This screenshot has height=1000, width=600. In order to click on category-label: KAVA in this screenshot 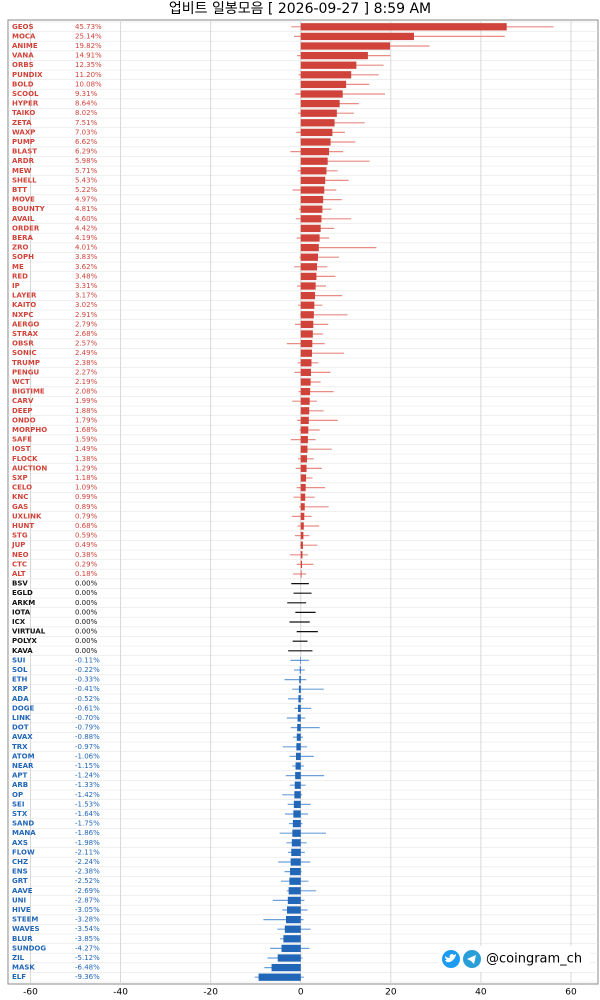, I will do `click(22, 651)`.